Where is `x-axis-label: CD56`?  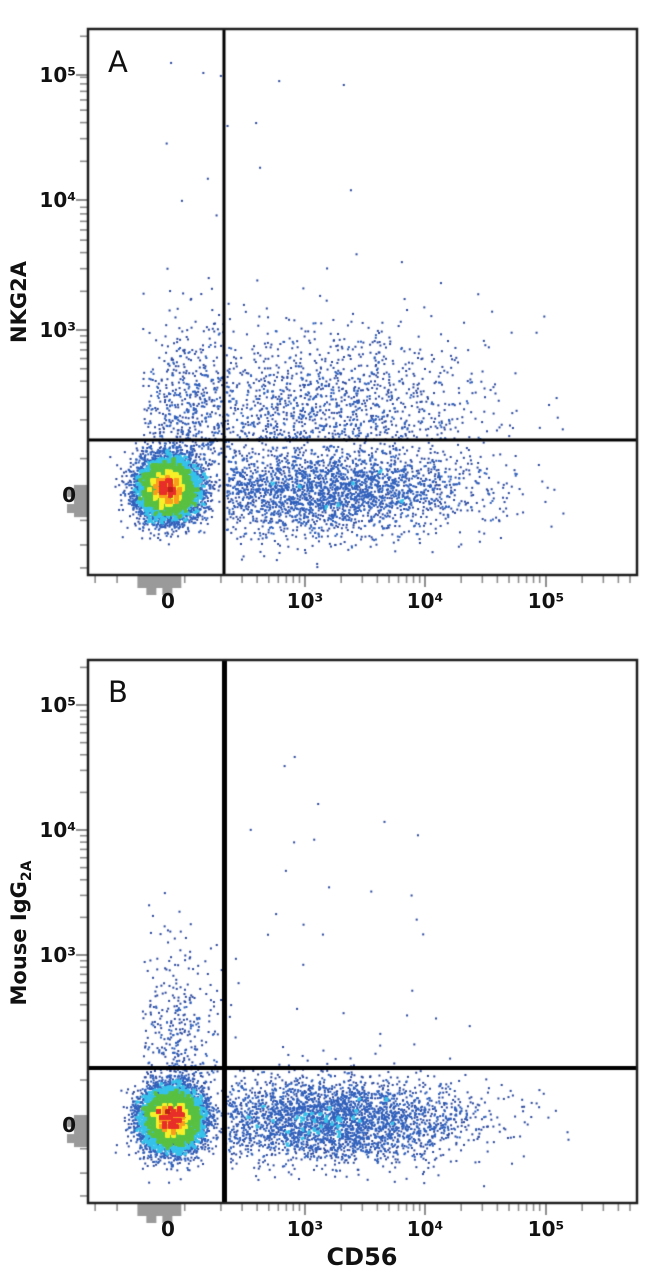
x-axis-label: CD56 is located at coordinates (362, 1257).